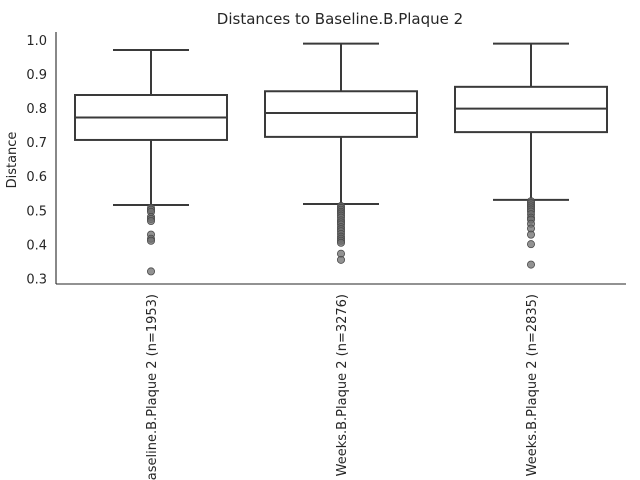 The image size is (640, 480). What do you see at coordinates (340, 19) in the screenshot?
I see `chart-title: Distances to Baseline.B.Plaque 2` at bounding box center [340, 19].